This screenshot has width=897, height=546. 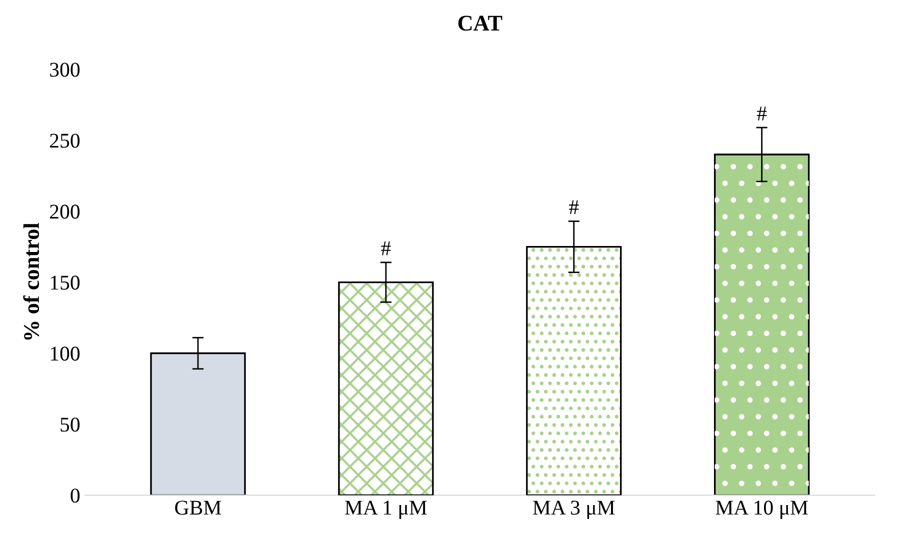 I want to click on y-tick-label: 250, so click(x=65, y=141).